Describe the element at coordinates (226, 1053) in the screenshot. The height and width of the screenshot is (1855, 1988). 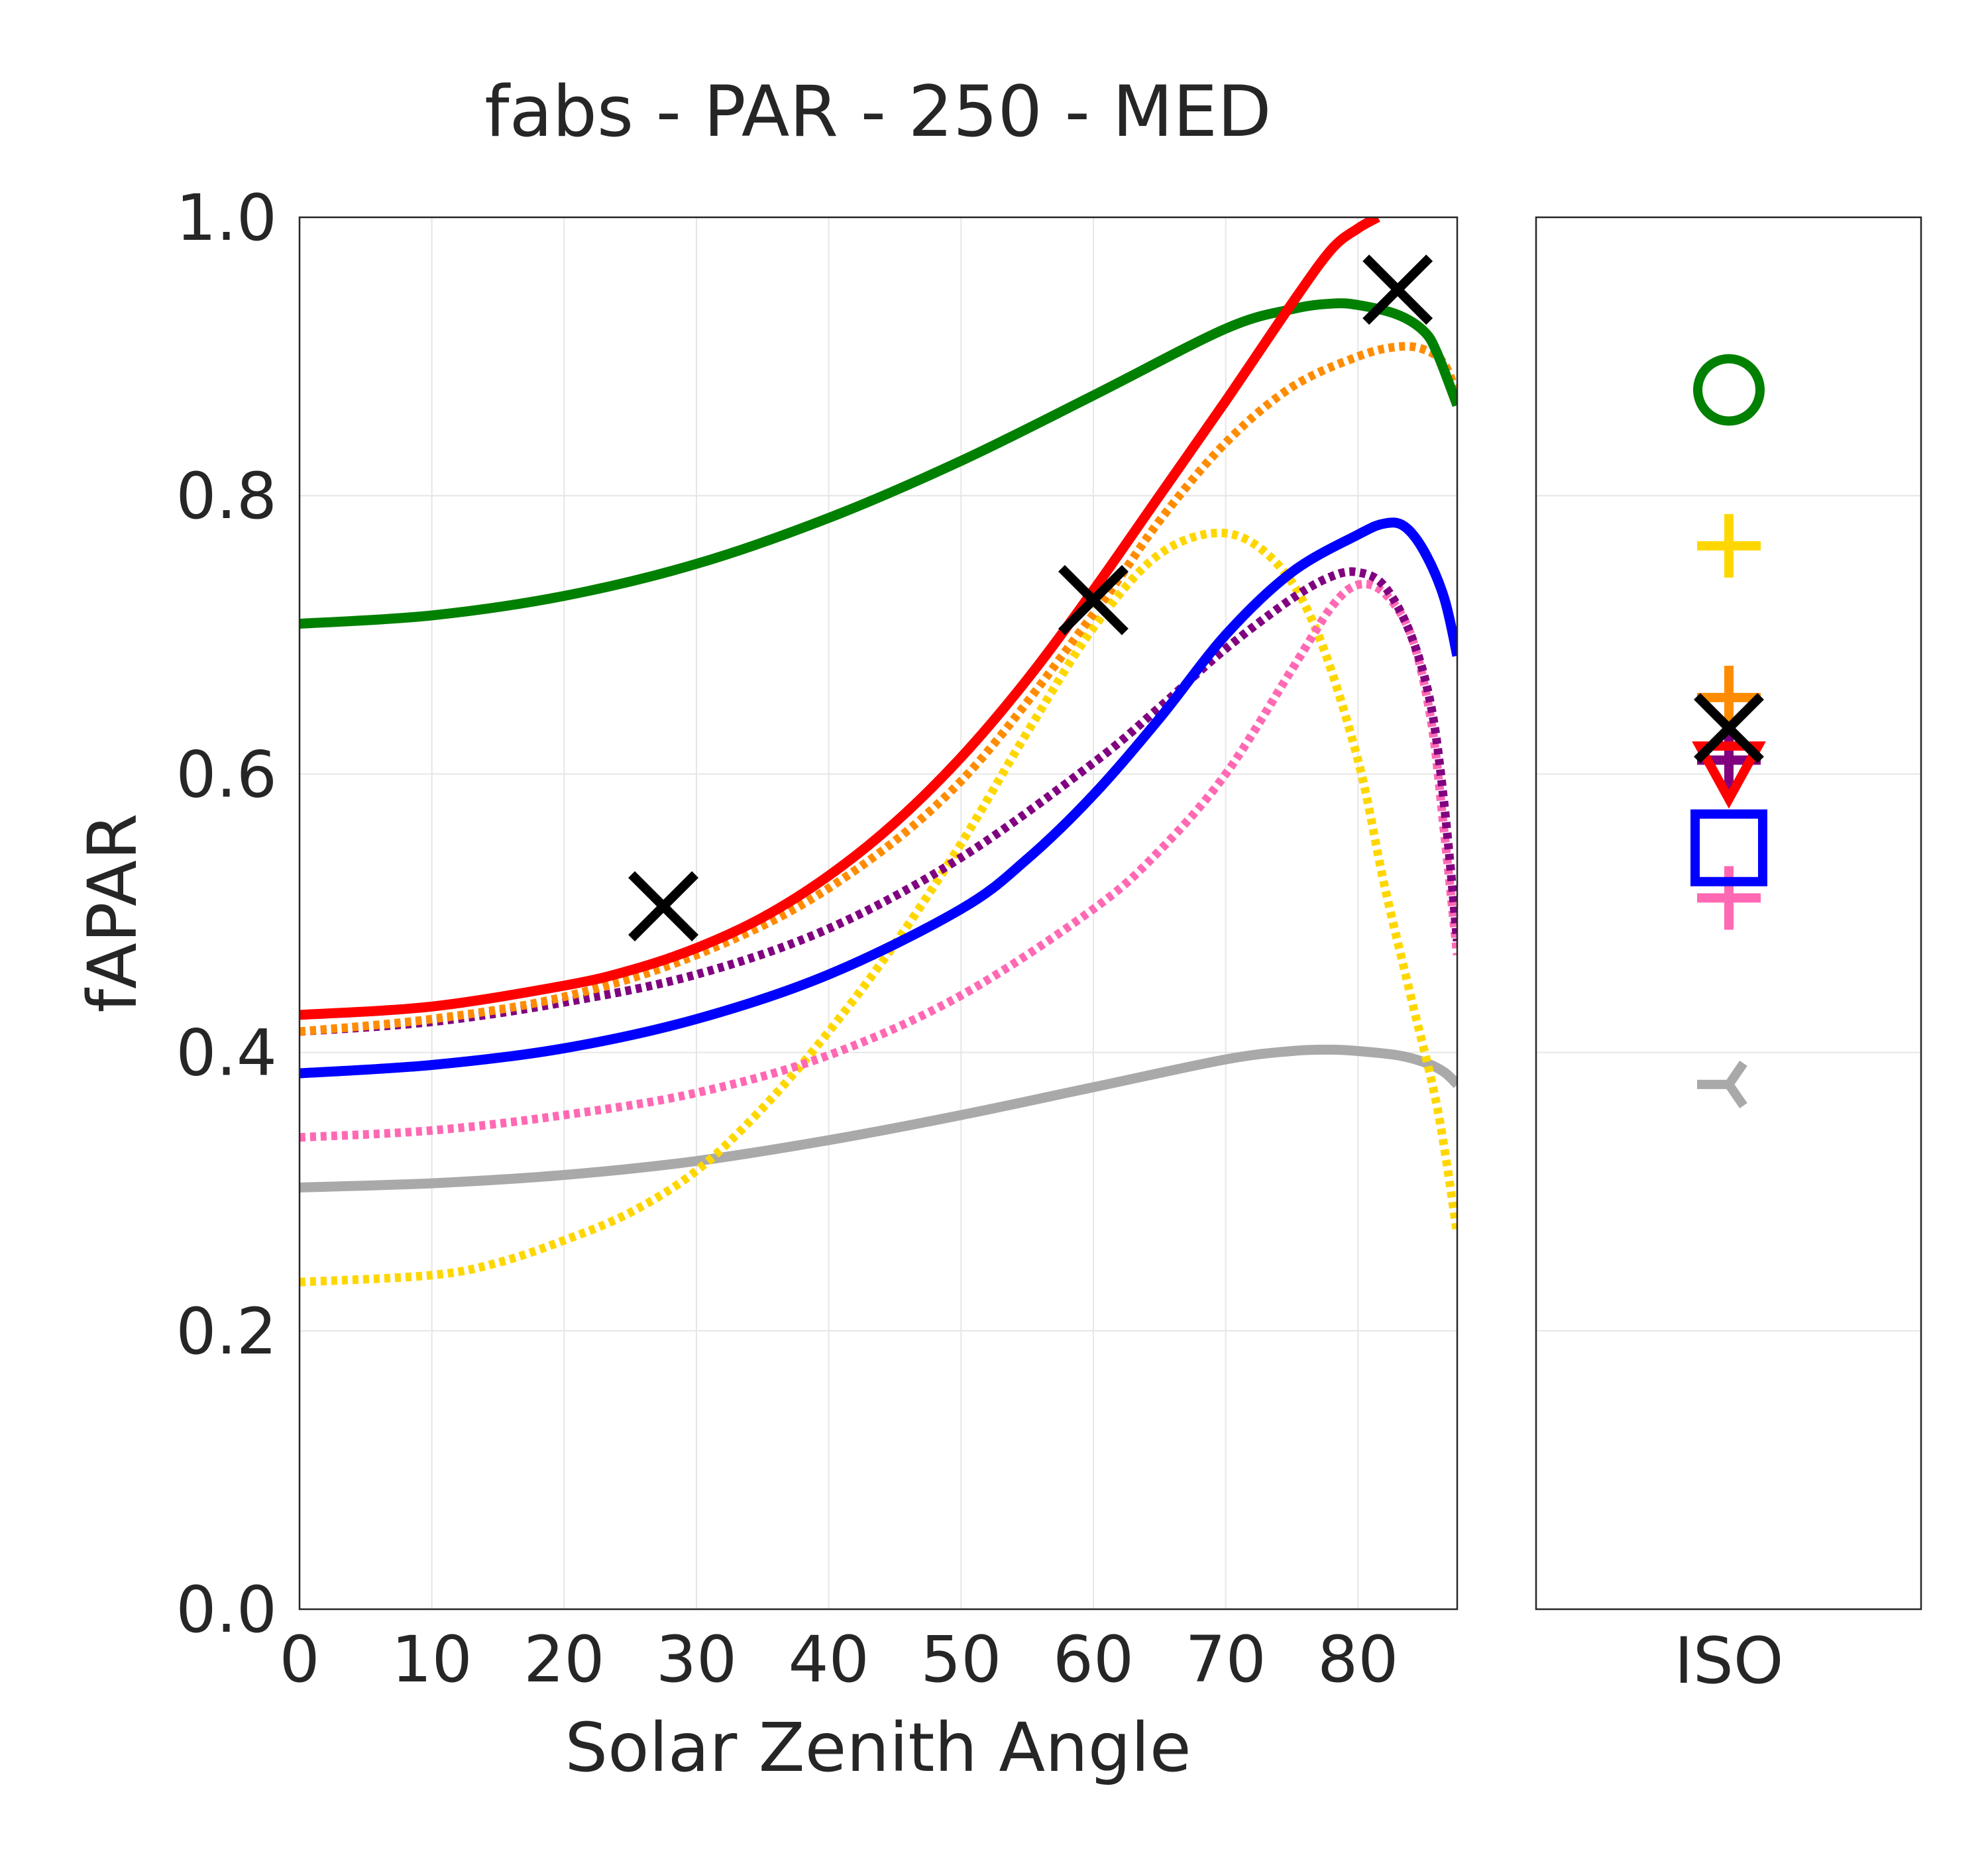
I see `y-tick-label: 0.4` at that location.